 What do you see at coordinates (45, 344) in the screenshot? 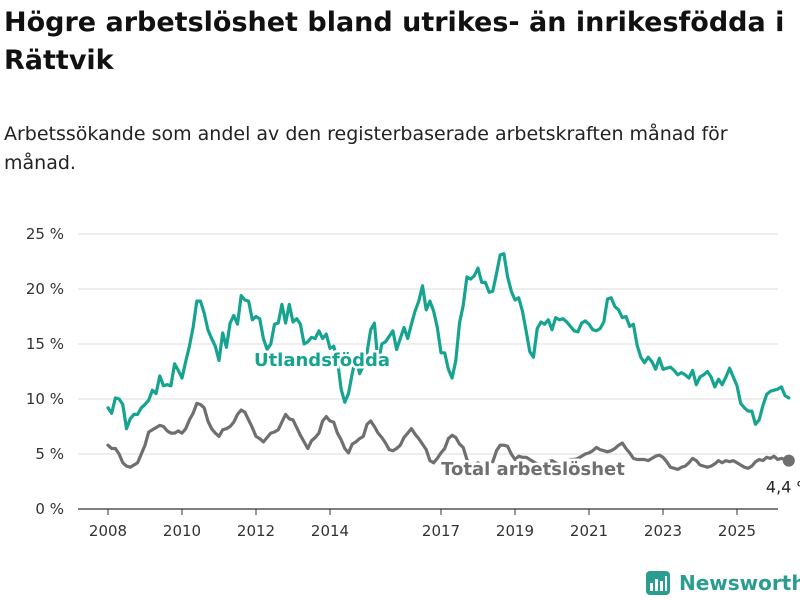
I see `y-tick-label: 15 %` at bounding box center [45, 344].